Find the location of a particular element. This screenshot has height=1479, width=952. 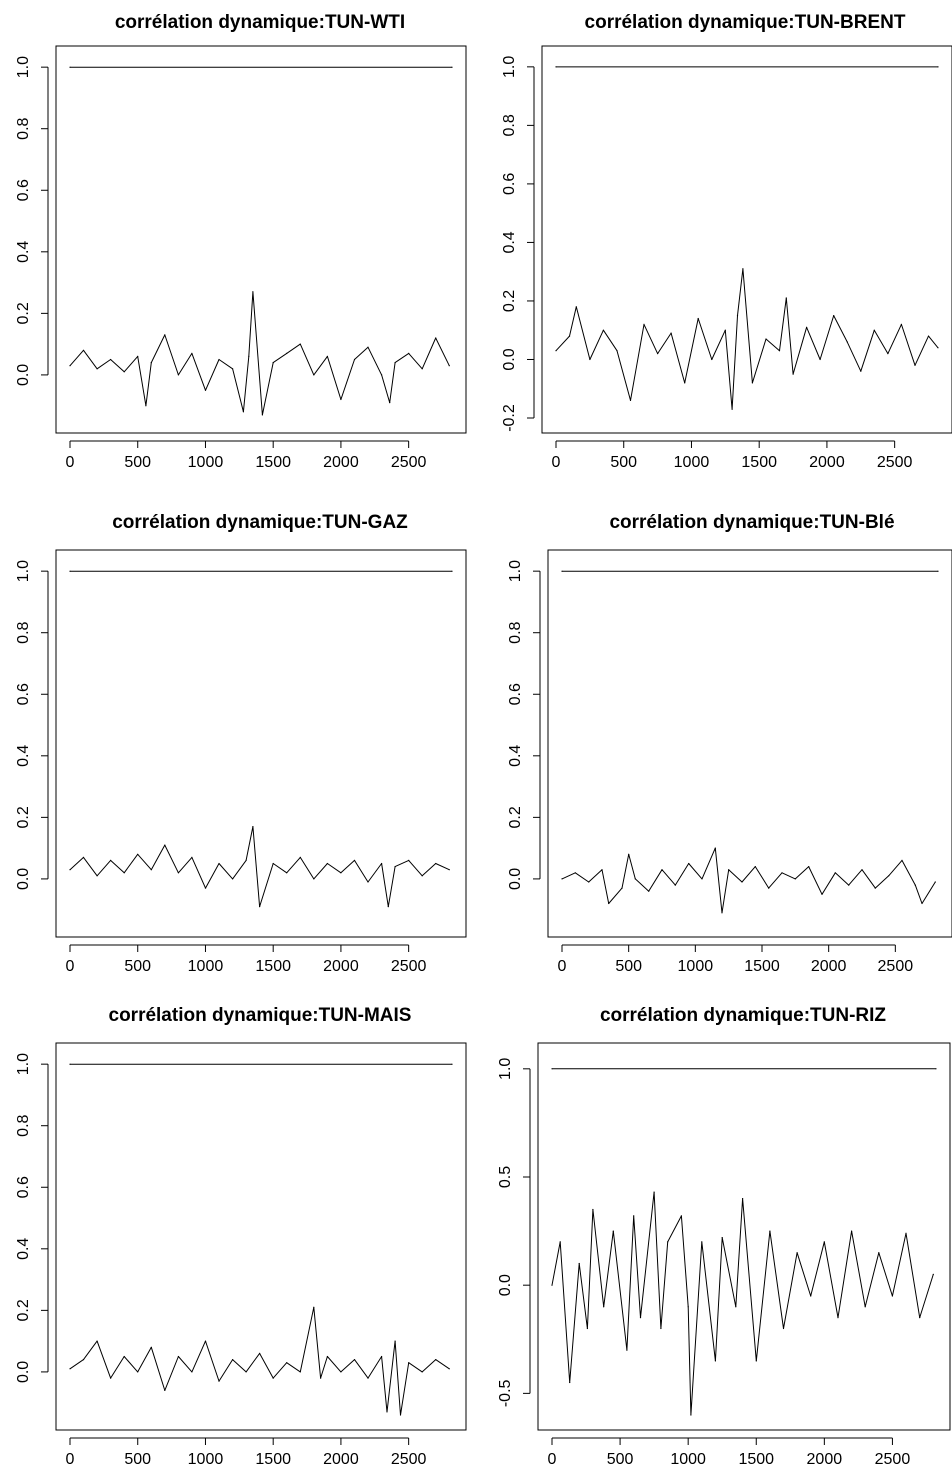

y-tick-label: 1.0 is located at coordinates (23, 67).